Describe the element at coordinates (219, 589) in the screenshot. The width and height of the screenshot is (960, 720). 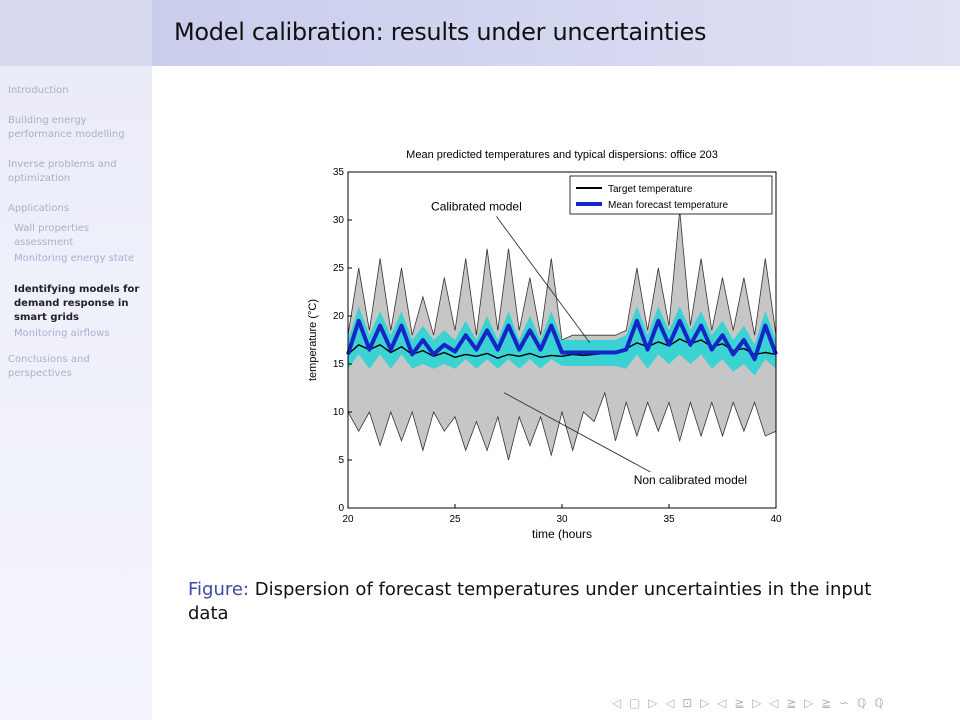
I see `caption-label: Figure:` at that location.